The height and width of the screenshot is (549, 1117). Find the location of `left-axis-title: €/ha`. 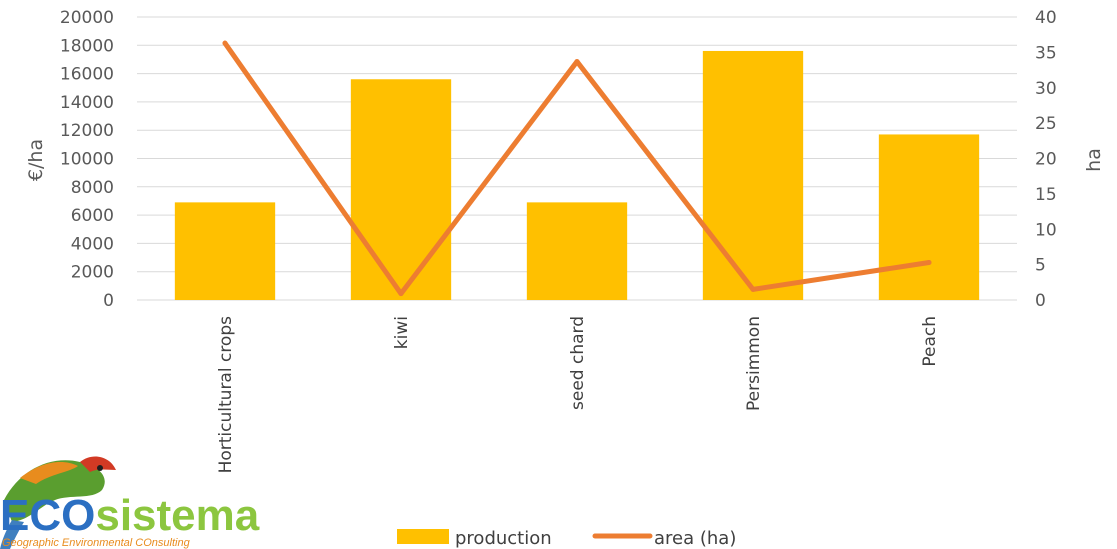

left-axis-title: €/ha is located at coordinates (36, 160).